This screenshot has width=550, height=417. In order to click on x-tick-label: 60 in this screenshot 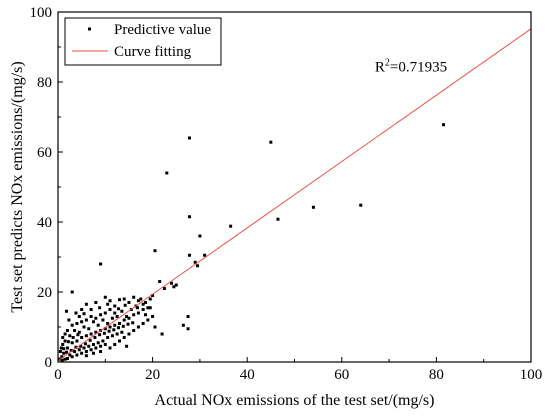, I will do `click(341, 375)`.